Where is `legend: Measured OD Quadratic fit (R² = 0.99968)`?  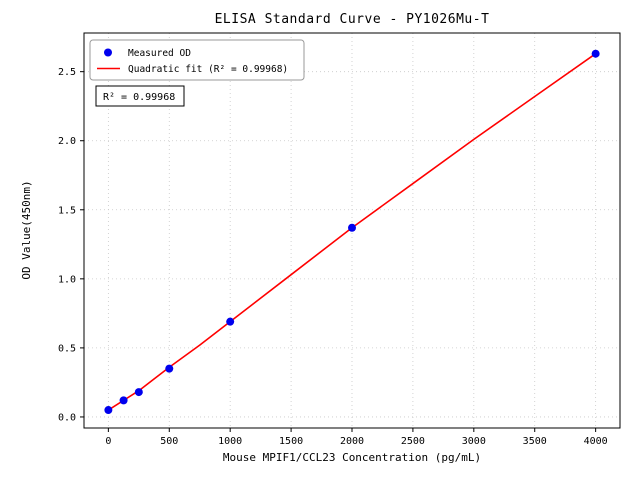
legend: Measured OD Quadratic fit (R² = 0.99968) is located at coordinates (197, 60).